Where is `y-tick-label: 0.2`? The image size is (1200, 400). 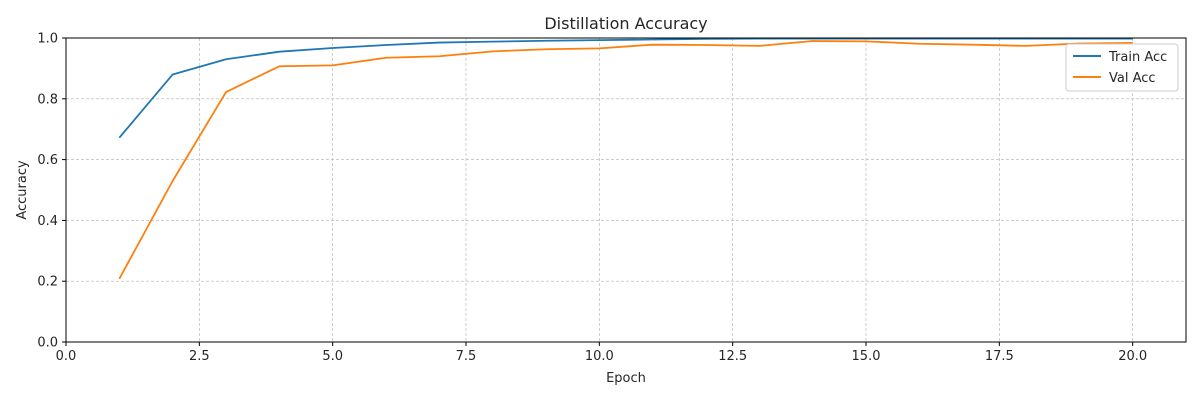
y-tick-label: 0.2 is located at coordinates (47, 282).